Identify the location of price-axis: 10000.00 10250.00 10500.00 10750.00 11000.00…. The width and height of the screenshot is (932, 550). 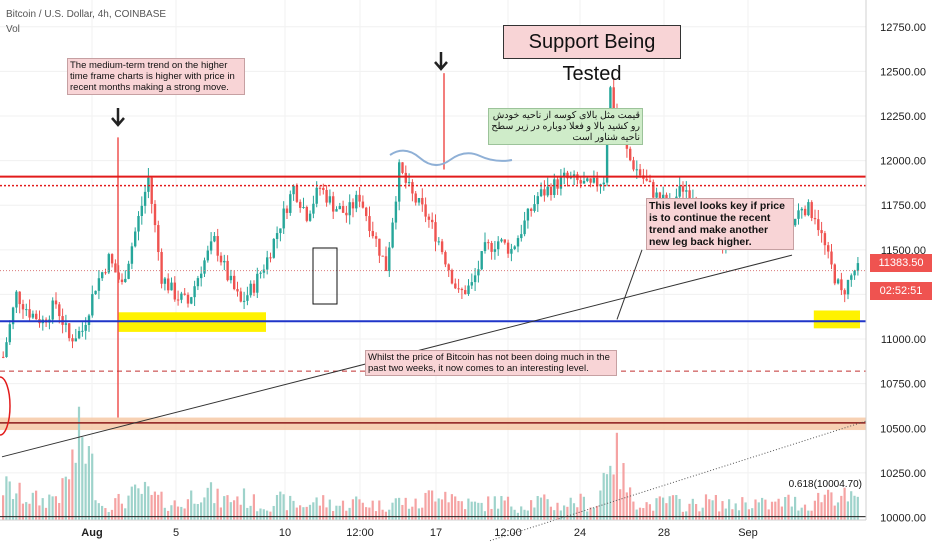
(898, 275).